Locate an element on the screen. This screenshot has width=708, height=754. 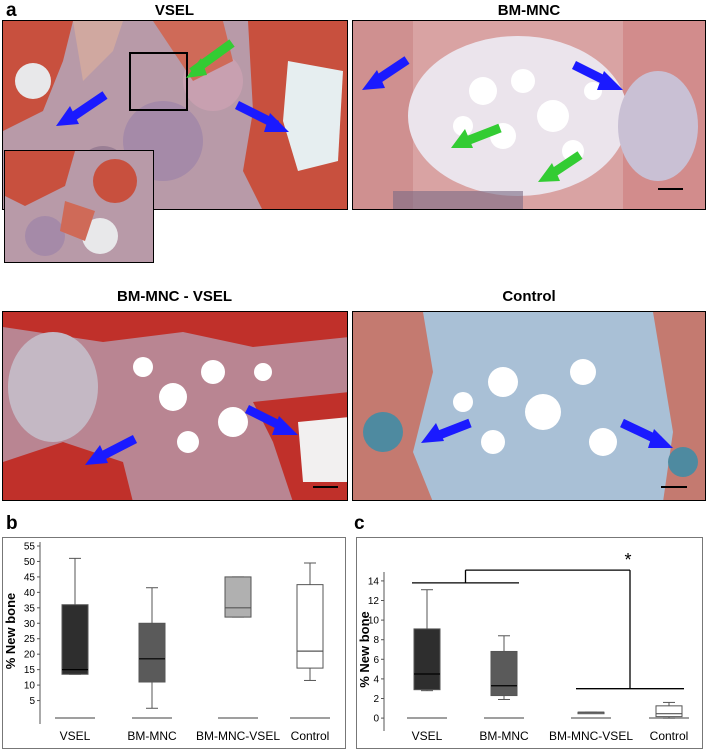
micrograph-vsel-inset is located at coordinates (79, 206).